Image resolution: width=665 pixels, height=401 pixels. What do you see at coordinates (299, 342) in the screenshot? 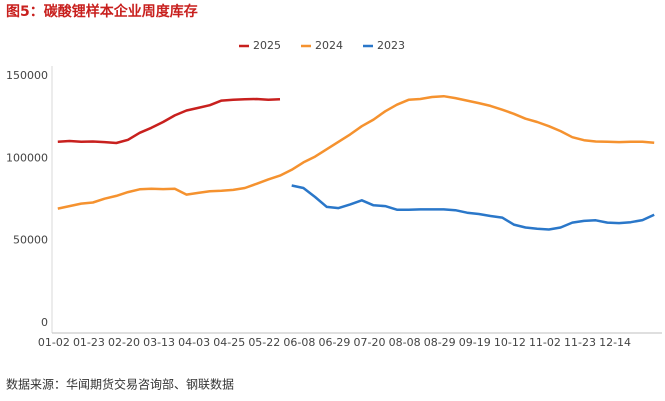
I see `x-tick-label: 06-08` at bounding box center [299, 342].